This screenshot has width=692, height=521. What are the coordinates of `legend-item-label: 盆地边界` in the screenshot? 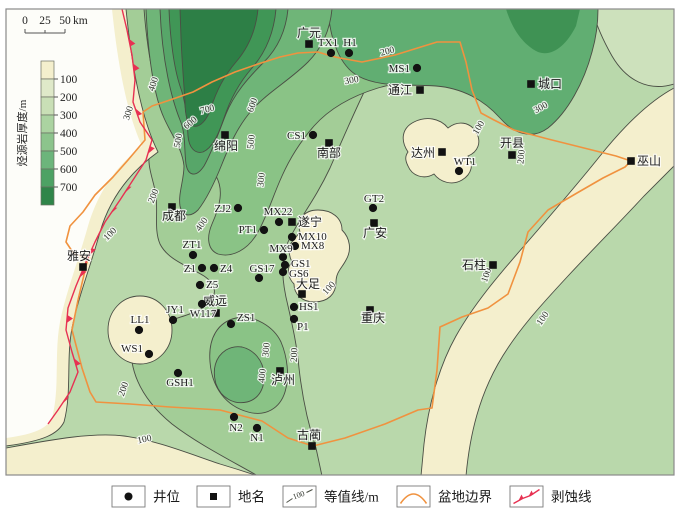 It's located at (465, 497).